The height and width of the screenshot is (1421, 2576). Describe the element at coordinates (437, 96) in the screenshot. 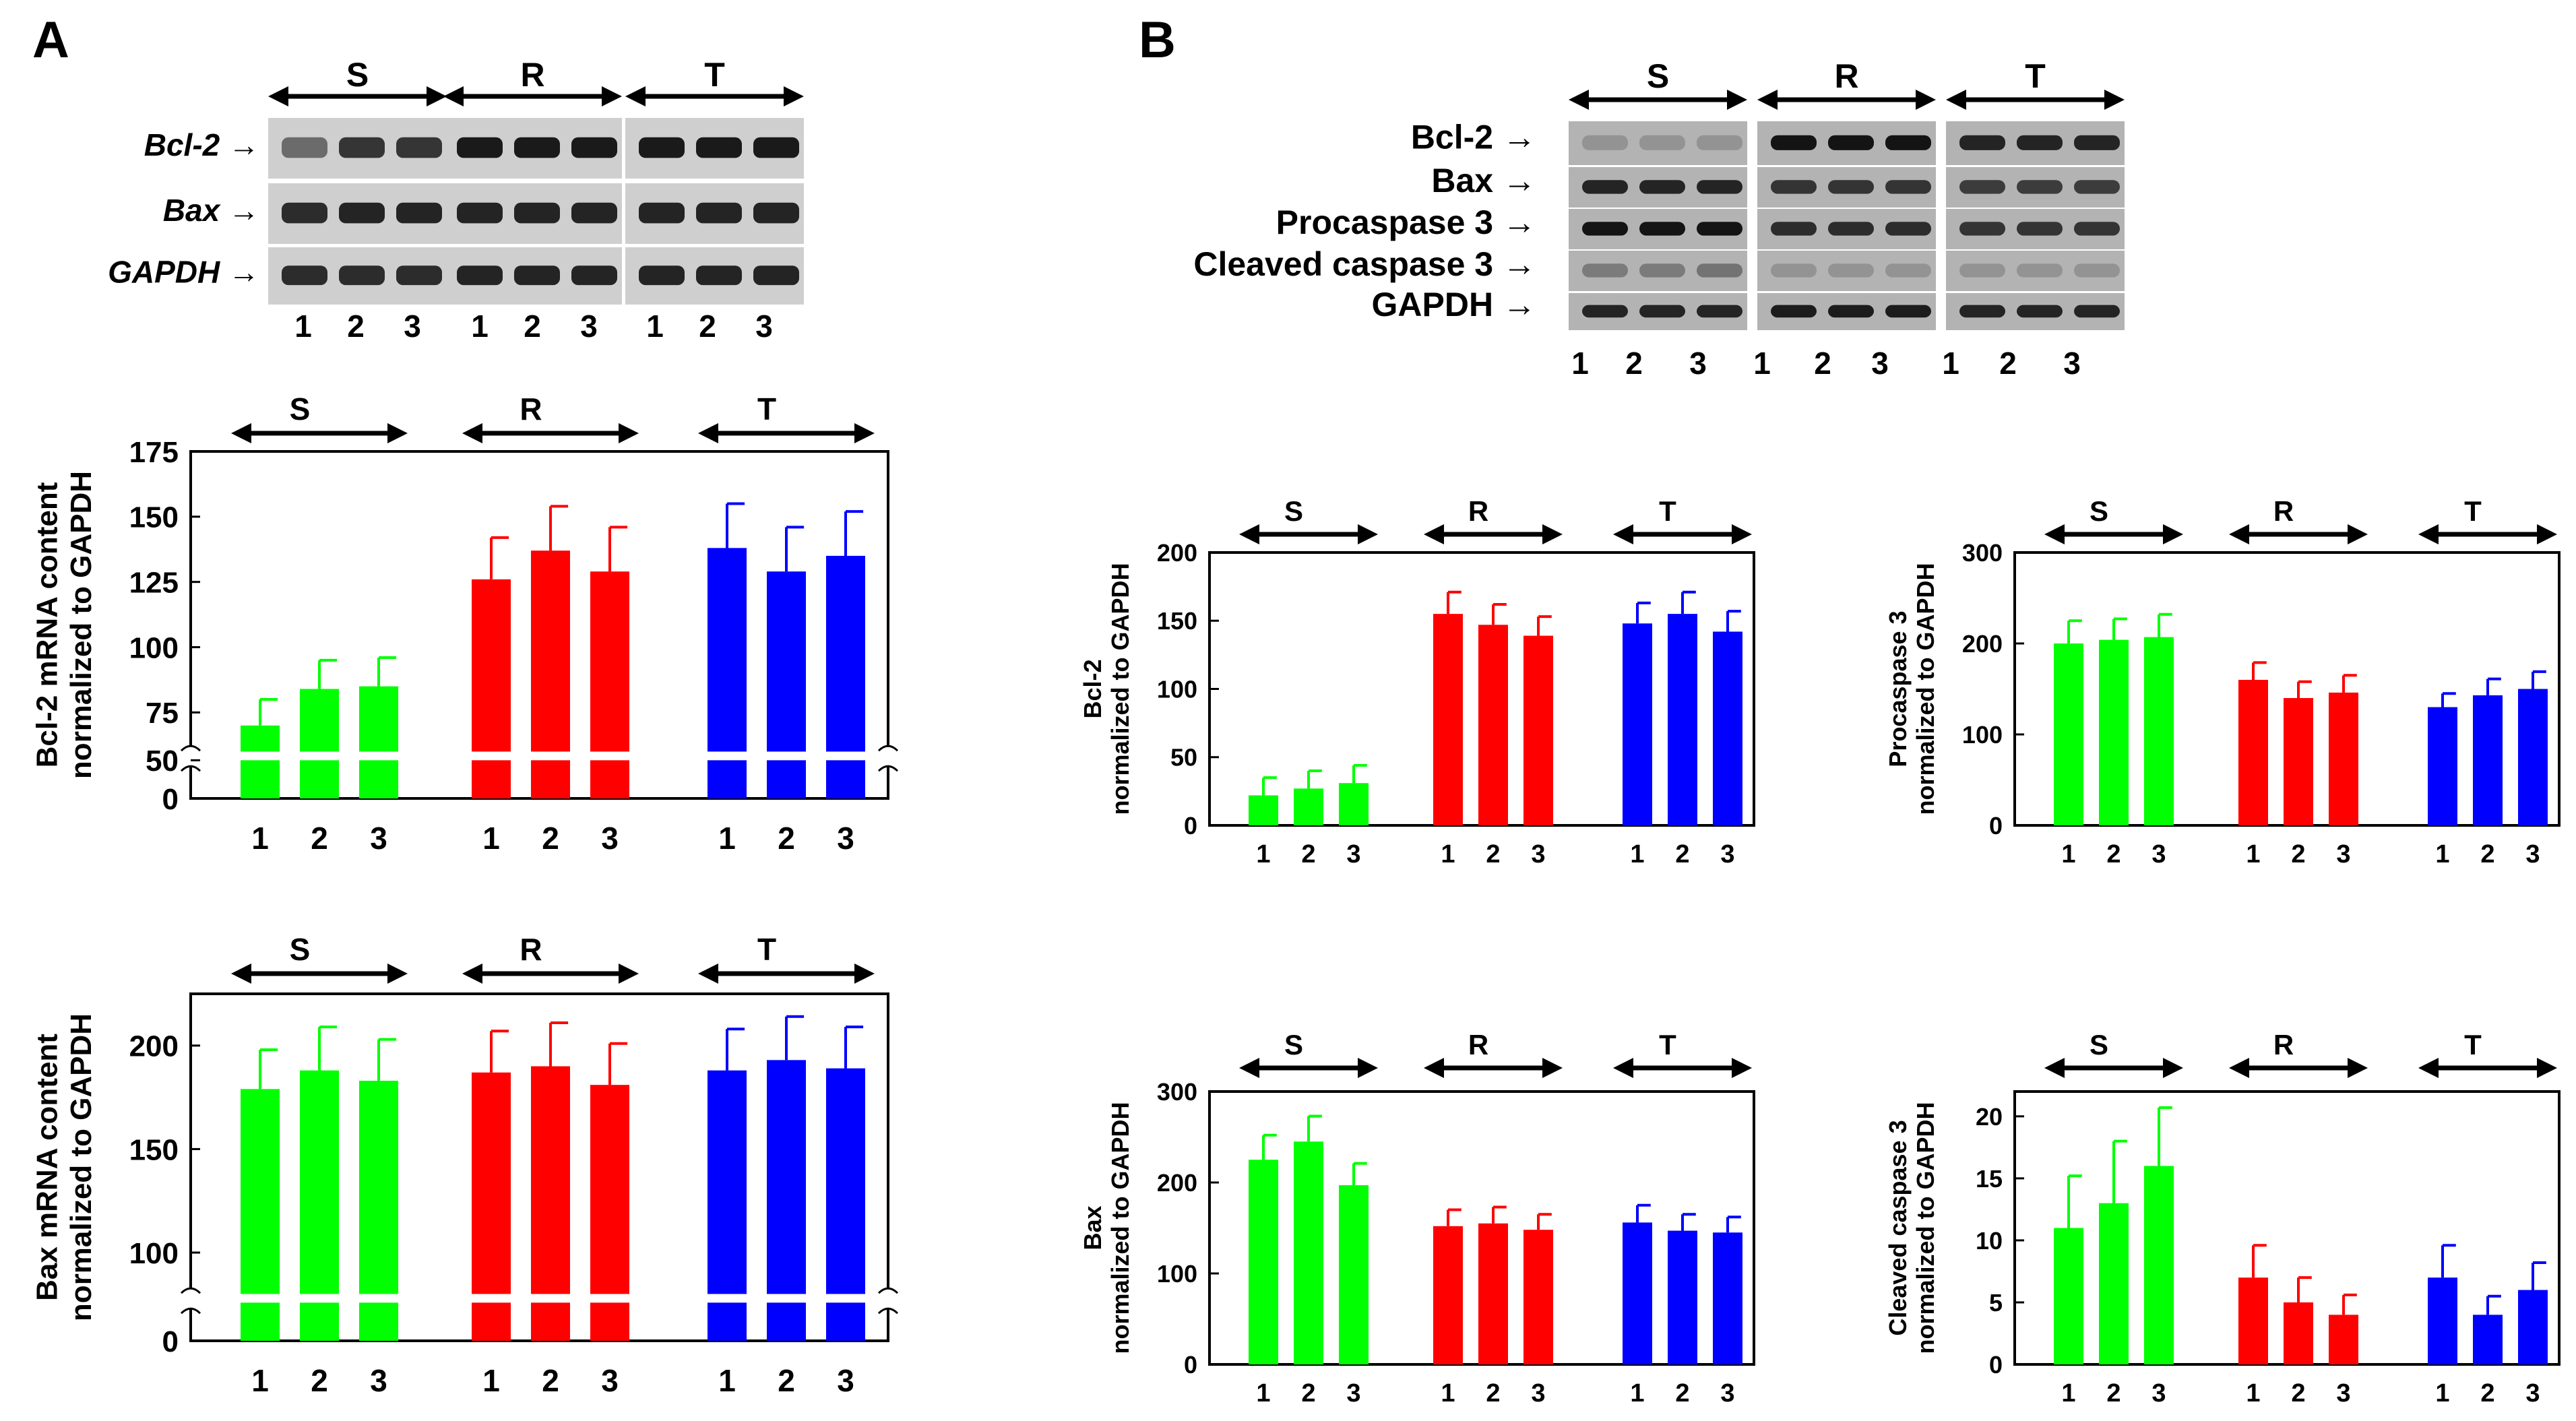

I see `gel-group-arrow-S-head-right` at that location.